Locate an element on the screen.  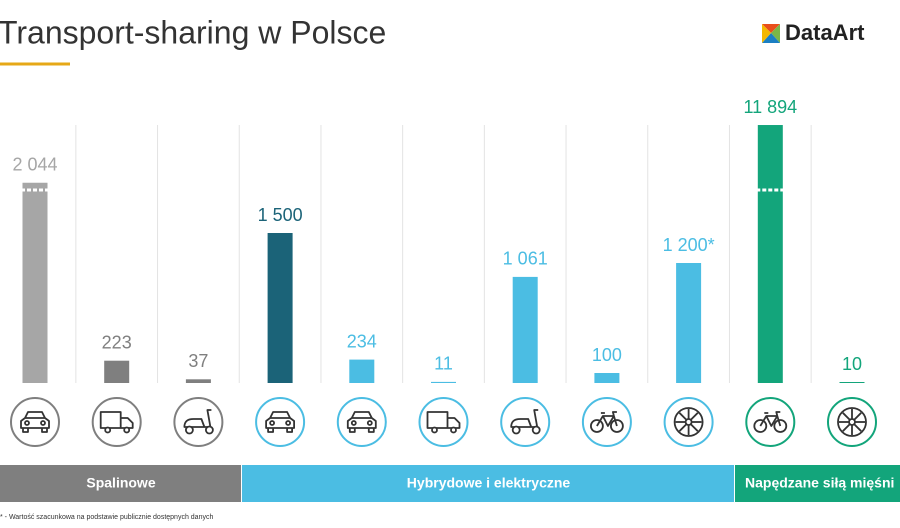
chart-title: Transport-sharing w Polsce is located at coordinates (193, 32).